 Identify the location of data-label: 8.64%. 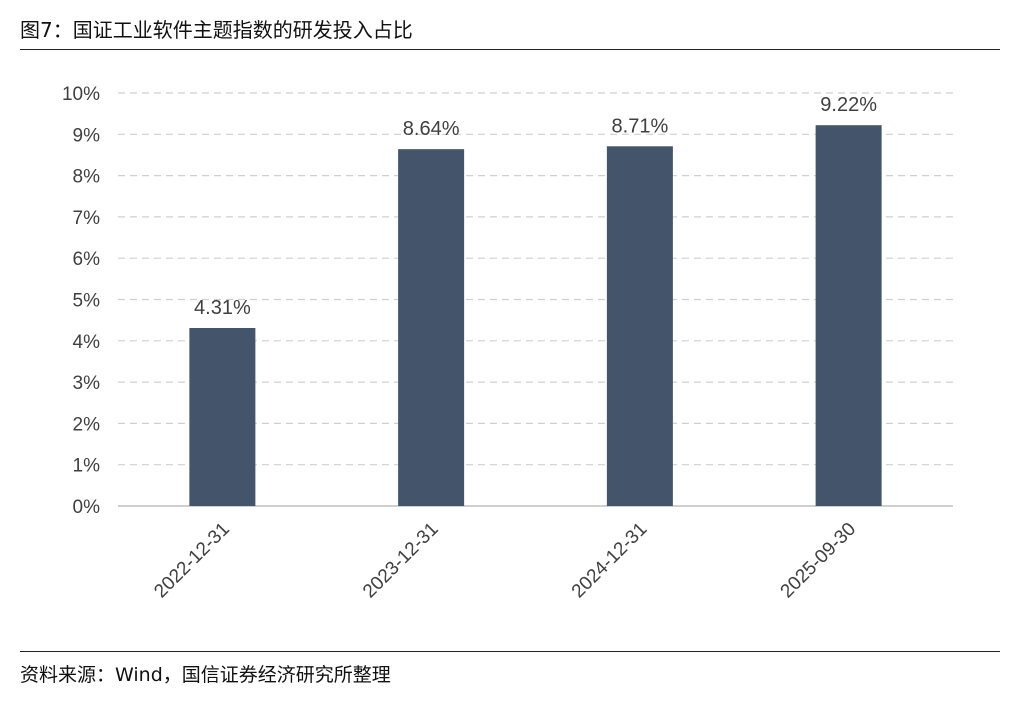
(431, 129).